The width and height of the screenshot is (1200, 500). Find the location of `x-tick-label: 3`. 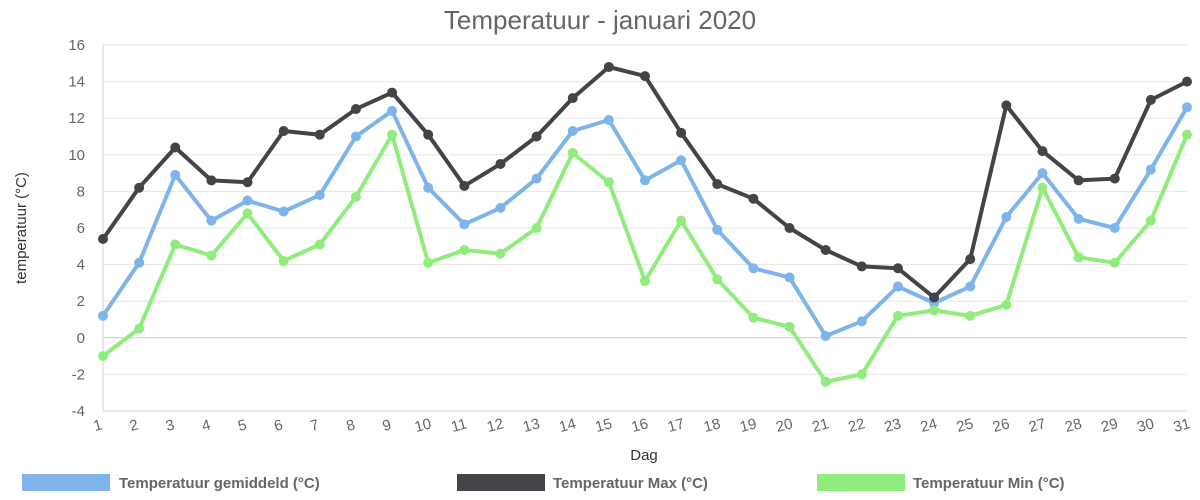

x-tick-label: 3 is located at coordinates (170, 425).